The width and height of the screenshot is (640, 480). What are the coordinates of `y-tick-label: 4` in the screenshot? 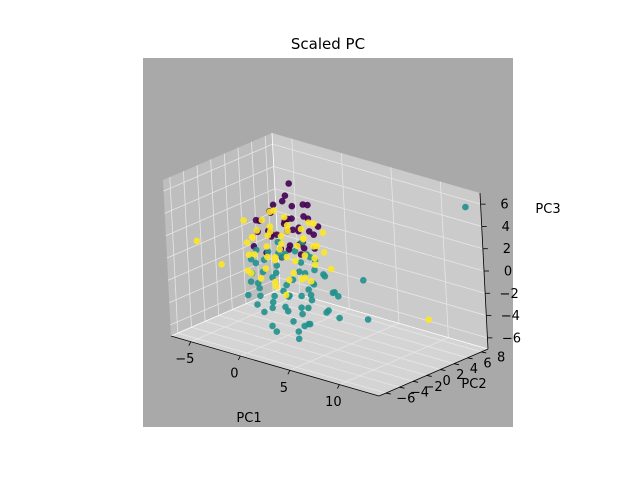 It's located at (474, 369).